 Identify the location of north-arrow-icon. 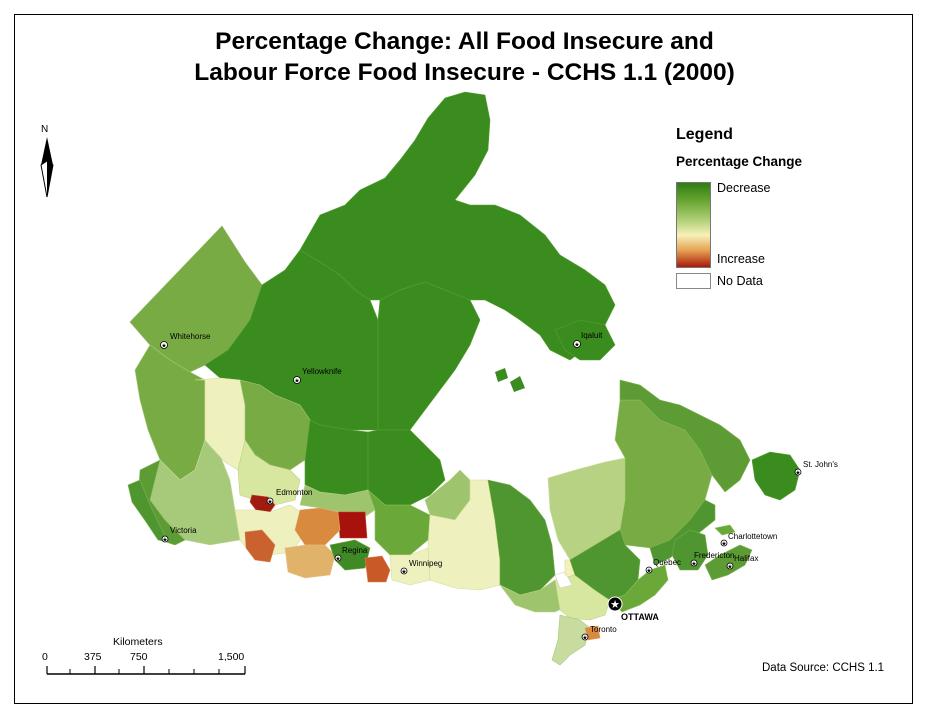
(47, 167).